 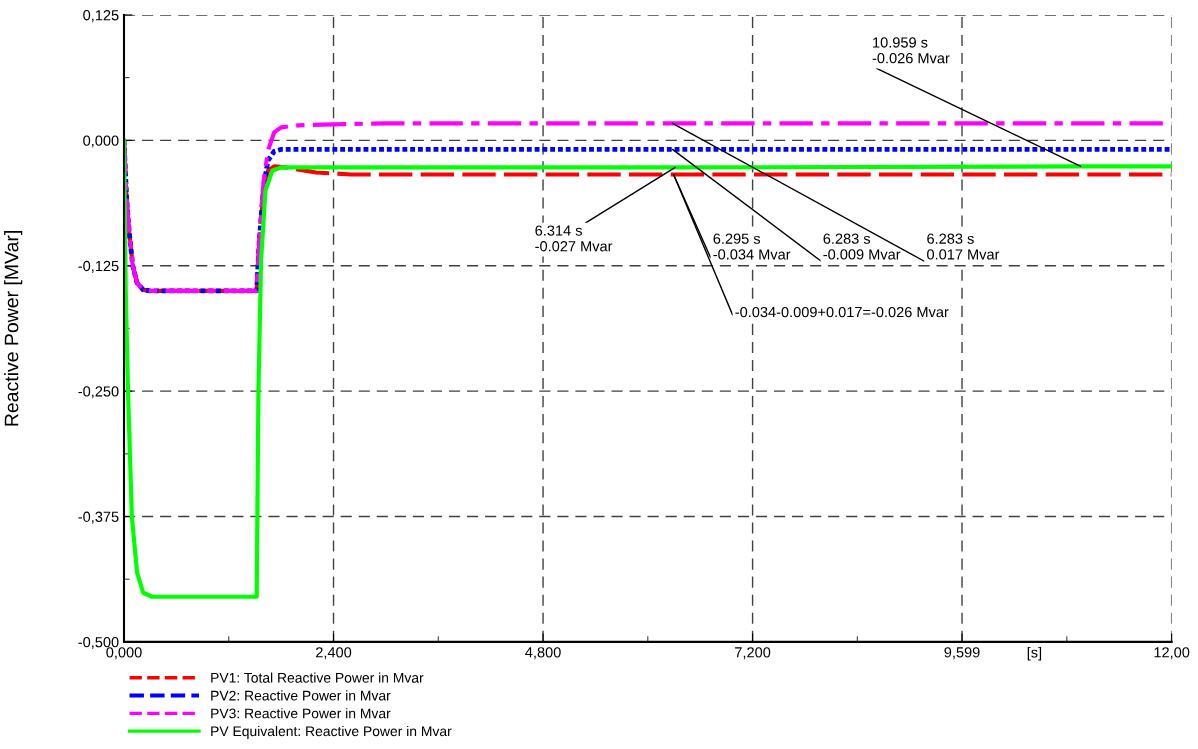 I want to click on y-tick-label: 0,000, so click(x=101, y=141).